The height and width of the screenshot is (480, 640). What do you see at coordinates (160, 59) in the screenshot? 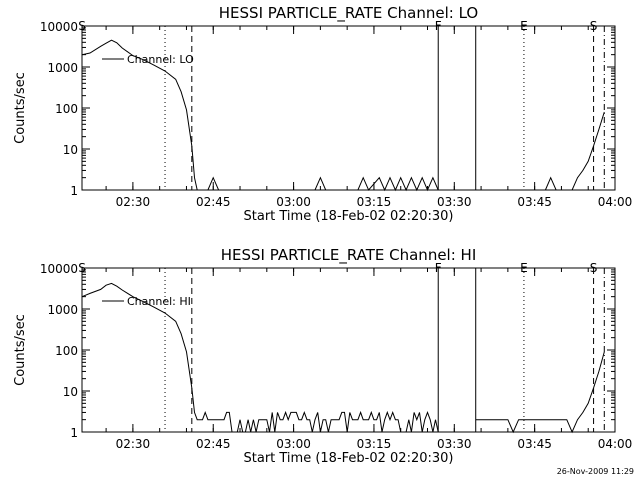
I see `legend-label: Channel: LO` at bounding box center [160, 59].